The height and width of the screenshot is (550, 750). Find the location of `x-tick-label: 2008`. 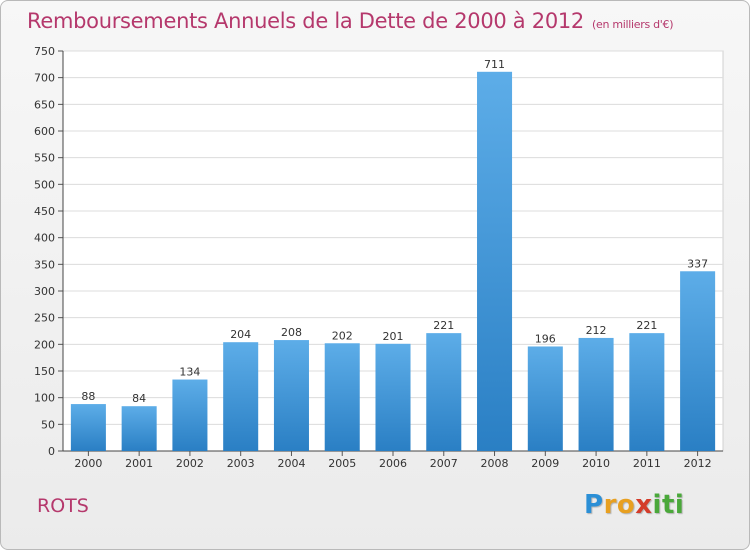

x-tick-label: 2008 is located at coordinates (495, 463).